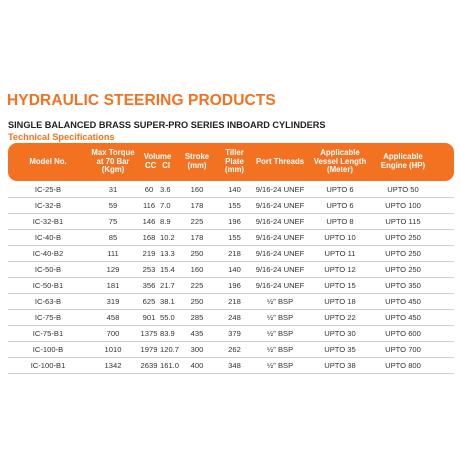 The width and height of the screenshot is (460, 460). Describe the element at coordinates (197, 161) in the screenshot. I see `header-stroke: Stroke (mm)` at that location.